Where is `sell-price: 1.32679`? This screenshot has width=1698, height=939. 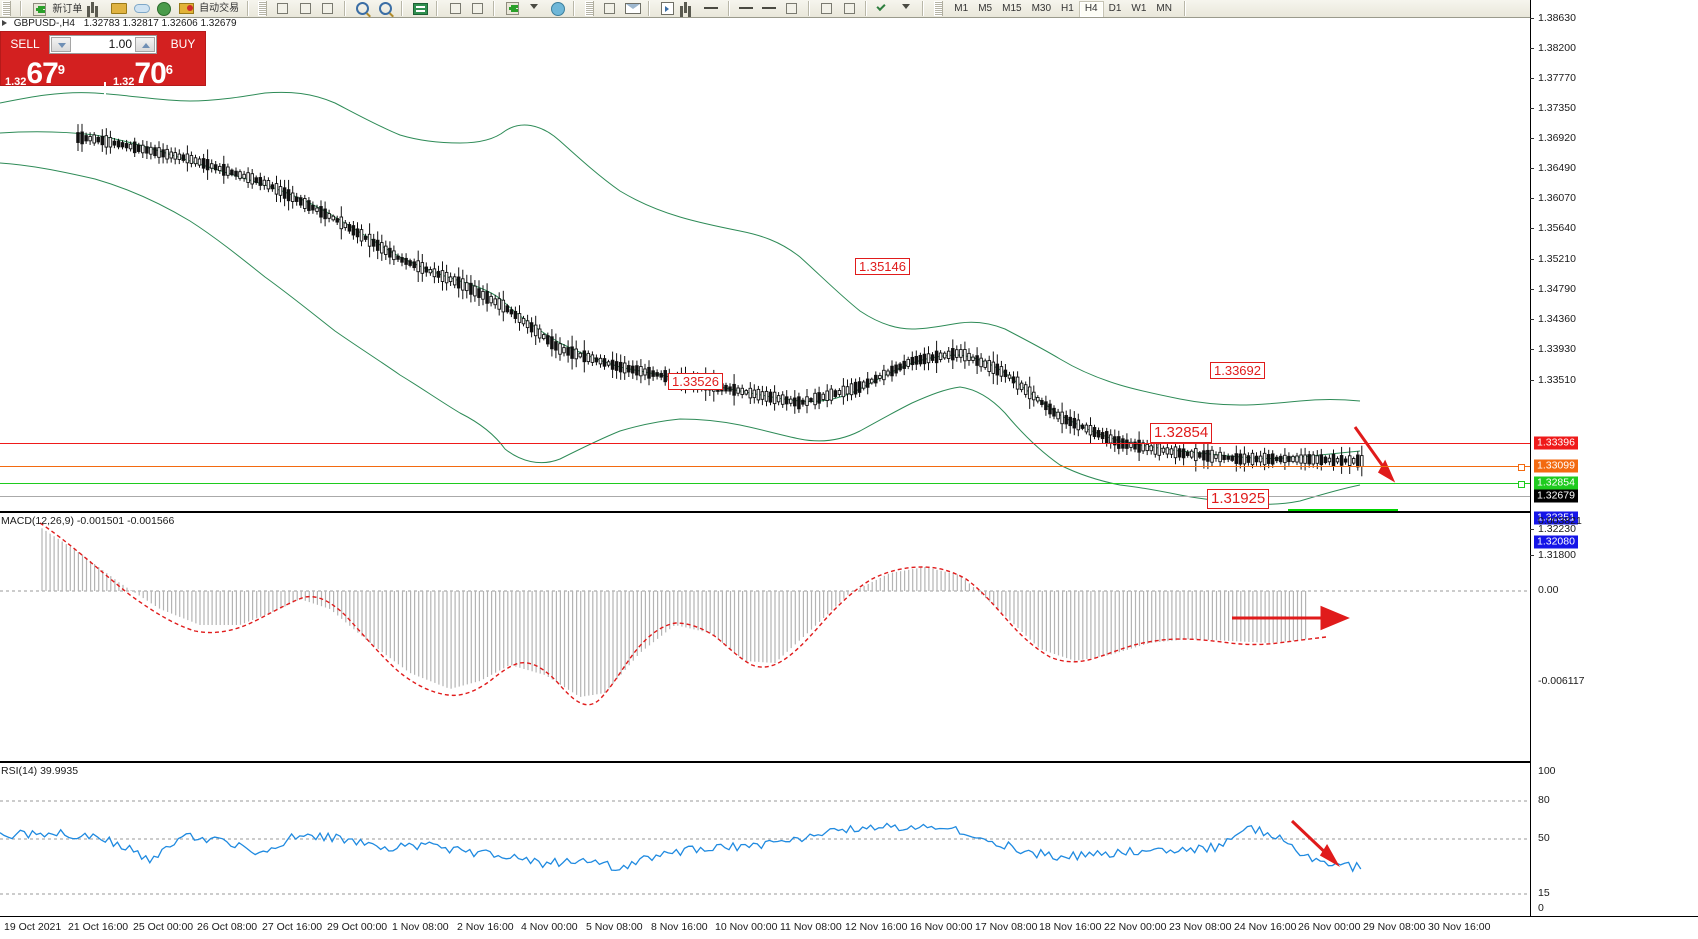 sell-price: 1.32679 is located at coordinates (35, 73).